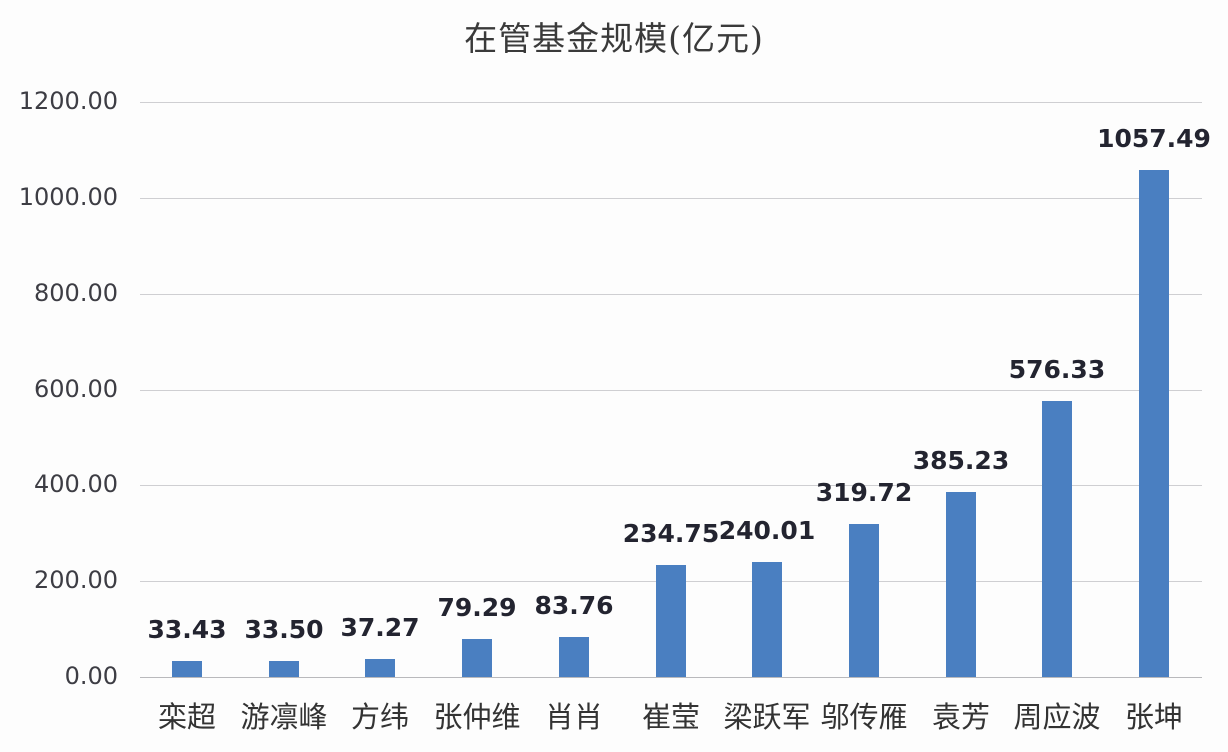  Describe the element at coordinates (960, 717) in the screenshot. I see `x-category-label: 袁芳` at that location.